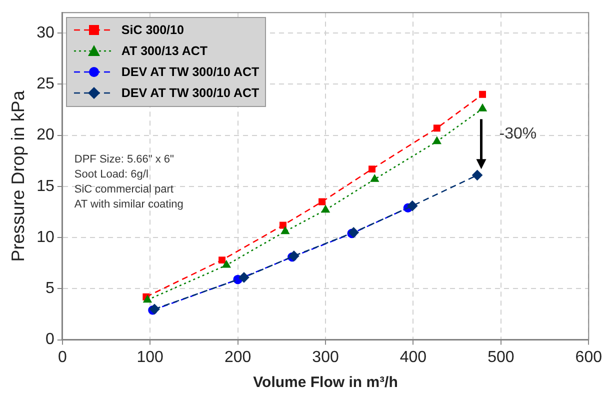 The image size is (605, 400). What do you see at coordinates (518, 134) in the screenshot?
I see `annotation: -30%` at bounding box center [518, 134].